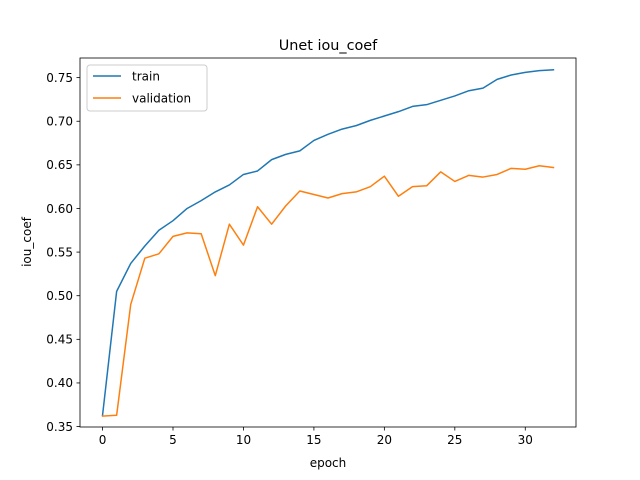 Image resolution: width=640 pixels, height=480 pixels. What do you see at coordinates (59, 340) in the screenshot?
I see `y-tick-label: 0.45` at bounding box center [59, 340].